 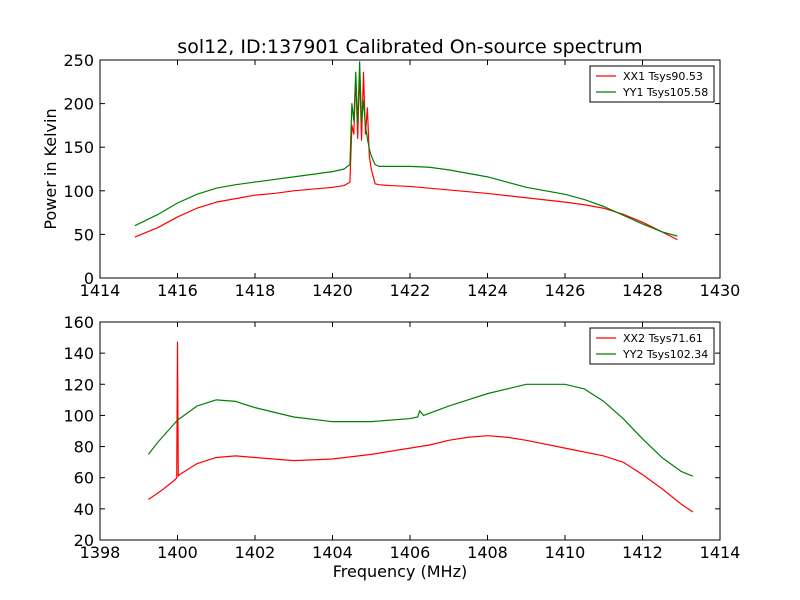 I want to click on y-tick-label: 150, so click(x=78, y=147).